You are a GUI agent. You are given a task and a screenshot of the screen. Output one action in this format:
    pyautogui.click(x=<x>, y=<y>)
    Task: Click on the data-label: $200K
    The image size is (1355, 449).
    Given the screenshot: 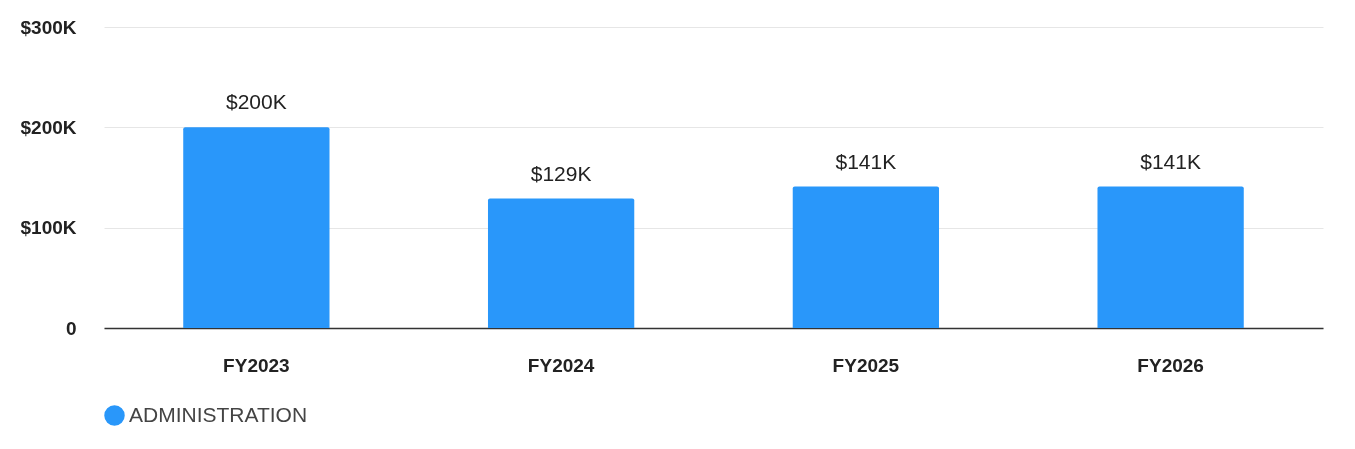 What is the action you would take?
    pyautogui.click(x=256, y=102)
    